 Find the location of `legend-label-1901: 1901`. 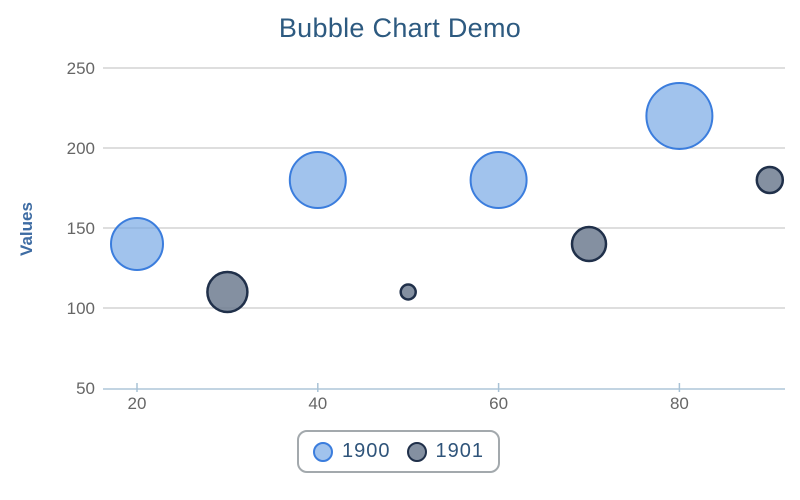

legend-label-1901: 1901 is located at coordinates (459, 451).